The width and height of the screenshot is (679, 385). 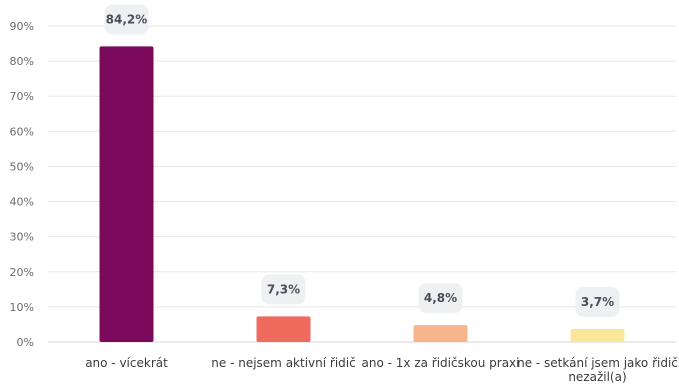 I want to click on y-tick-label: 80%, so click(x=22, y=61).